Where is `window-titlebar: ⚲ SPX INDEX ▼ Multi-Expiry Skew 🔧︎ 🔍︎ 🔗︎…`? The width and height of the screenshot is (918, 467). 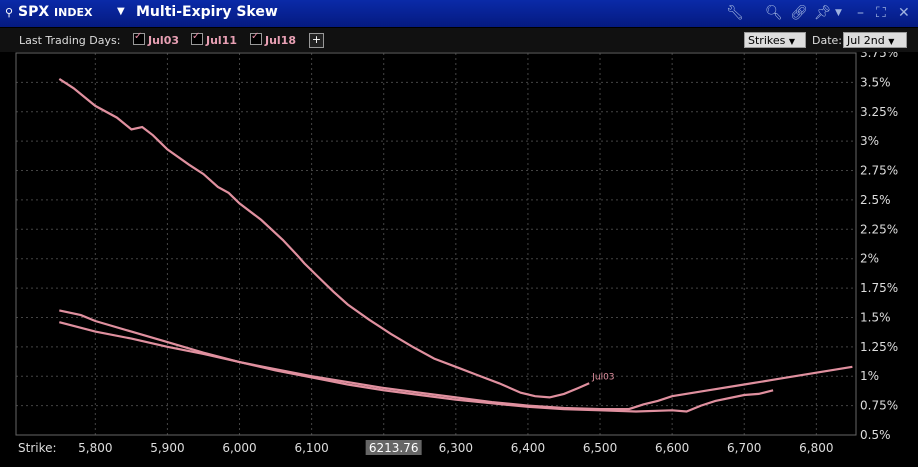 window-titlebar: ⚲ SPX INDEX ▼ Multi-Expiry Skew 🔧︎ 🔍︎ 🔗︎… is located at coordinates (459, 14).